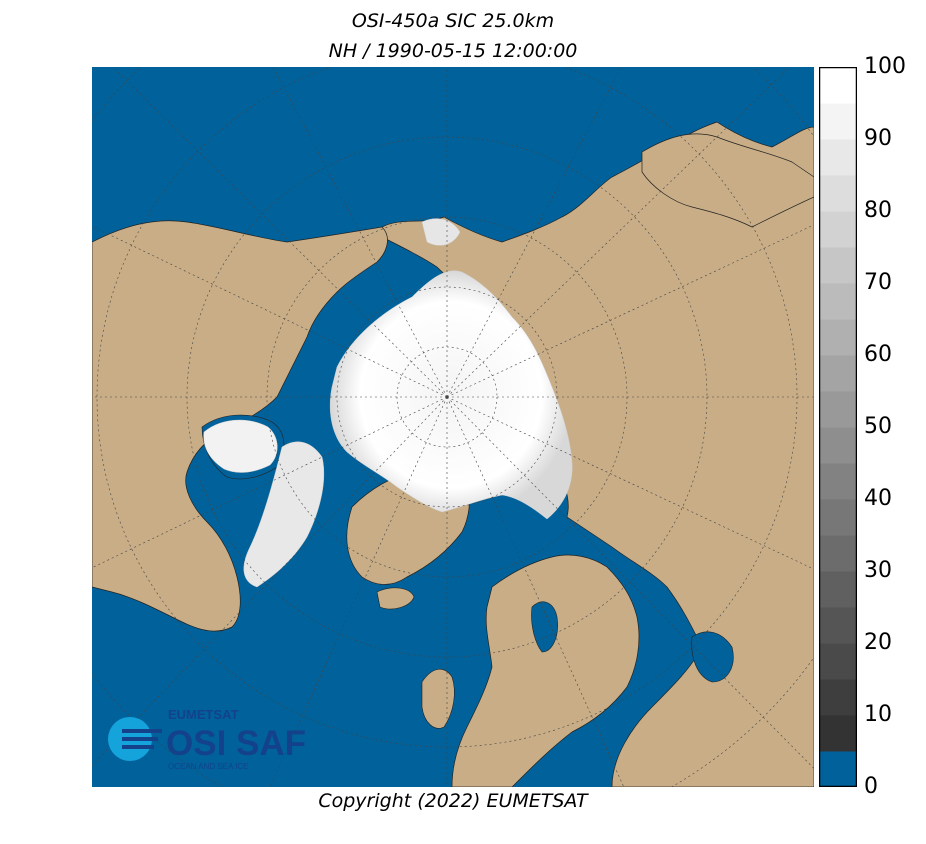 Image resolution: width=926 pixels, height=844 pixels. What do you see at coordinates (878, 282) in the screenshot?
I see `colorbar-tick-label: 70` at bounding box center [878, 282].